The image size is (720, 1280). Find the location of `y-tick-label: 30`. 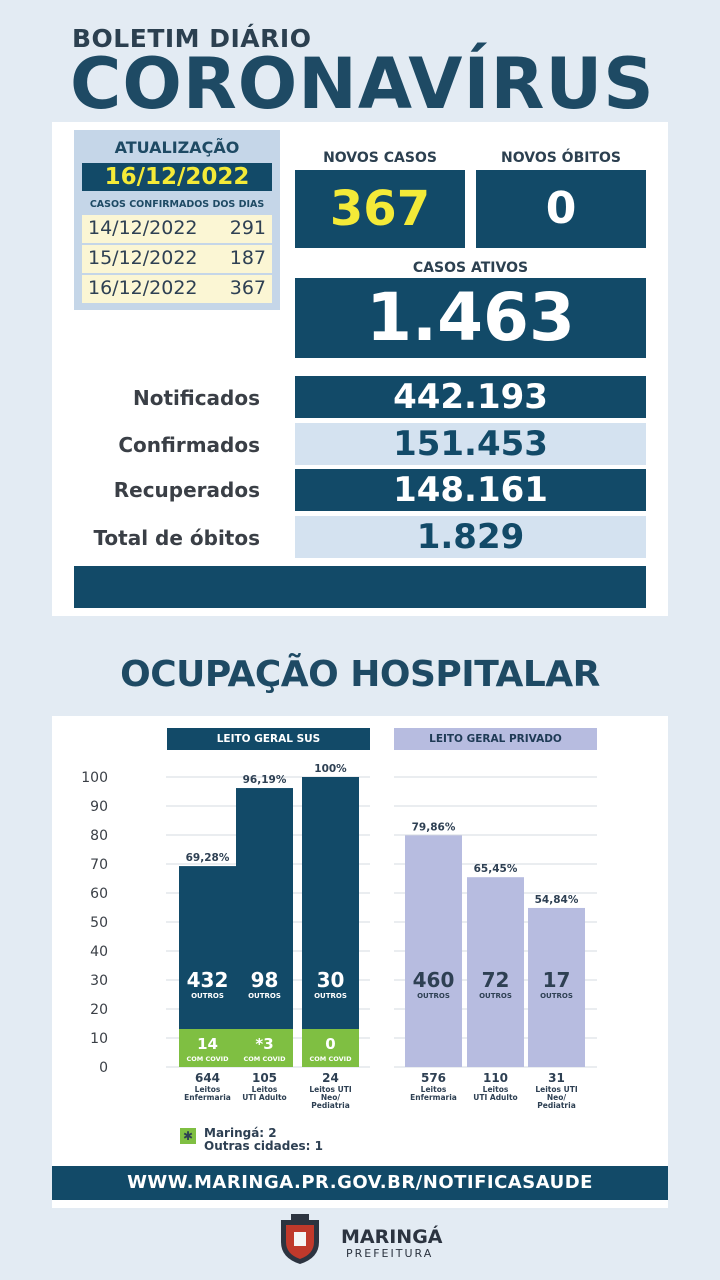

y-tick-label: 30 is located at coordinates (99, 981).